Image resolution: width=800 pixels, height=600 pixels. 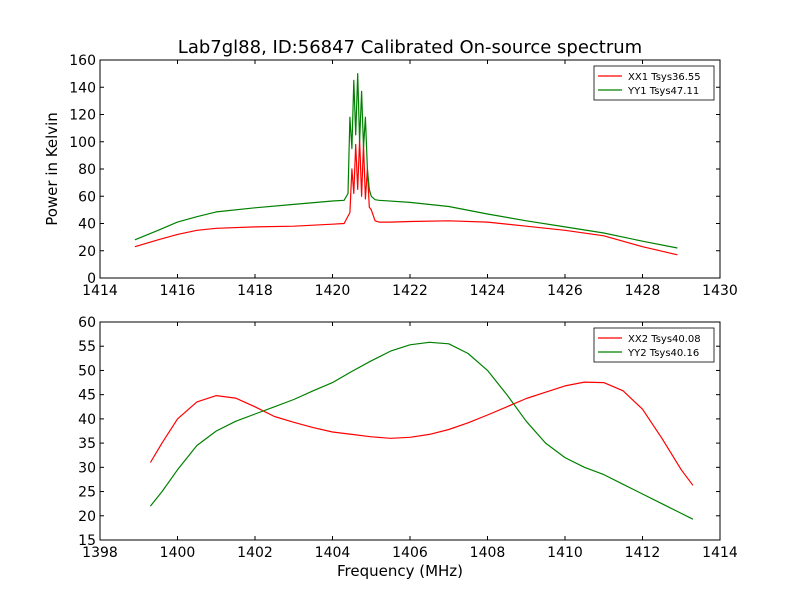 What do you see at coordinates (87, 371) in the screenshot?
I see `y-tick-label: 50` at bounding box center [87, 371].